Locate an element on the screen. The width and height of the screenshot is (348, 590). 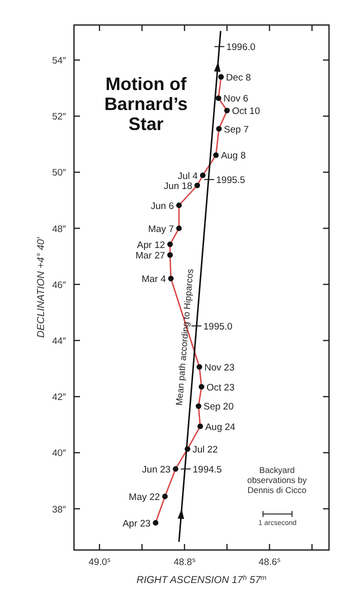
data-label: Jul 22 is located at coordinates (205, 450).